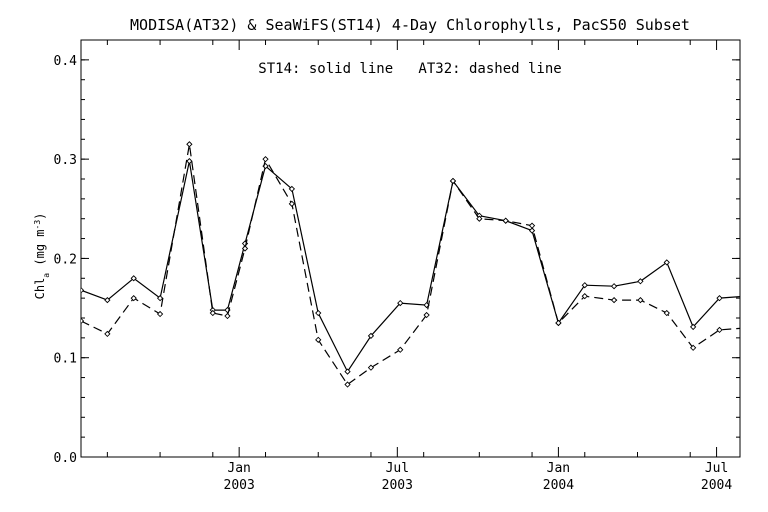 Image resolution: width=768 pixels, height=512 pixels. I want to click on y-axis-label: Chla (mg m-3), so click(42, 256).